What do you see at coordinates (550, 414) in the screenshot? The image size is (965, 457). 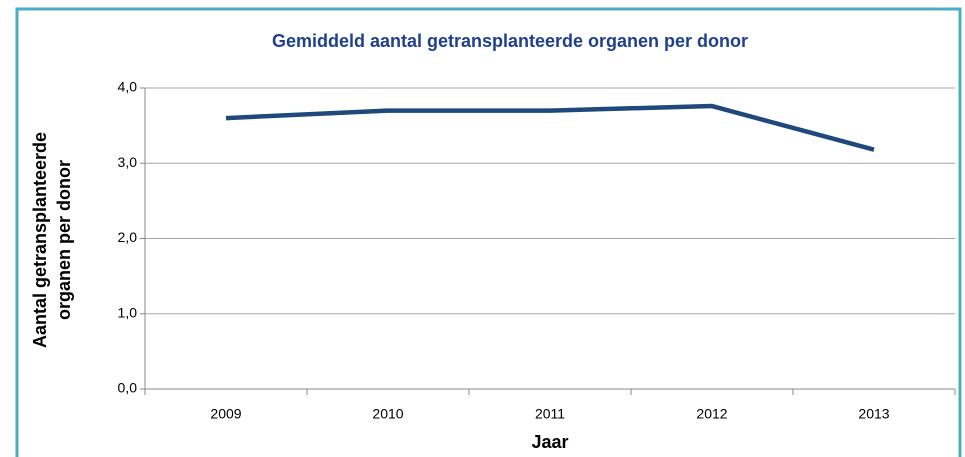 I see `x-tick-label: 2011` at bounding box center [550, 414].